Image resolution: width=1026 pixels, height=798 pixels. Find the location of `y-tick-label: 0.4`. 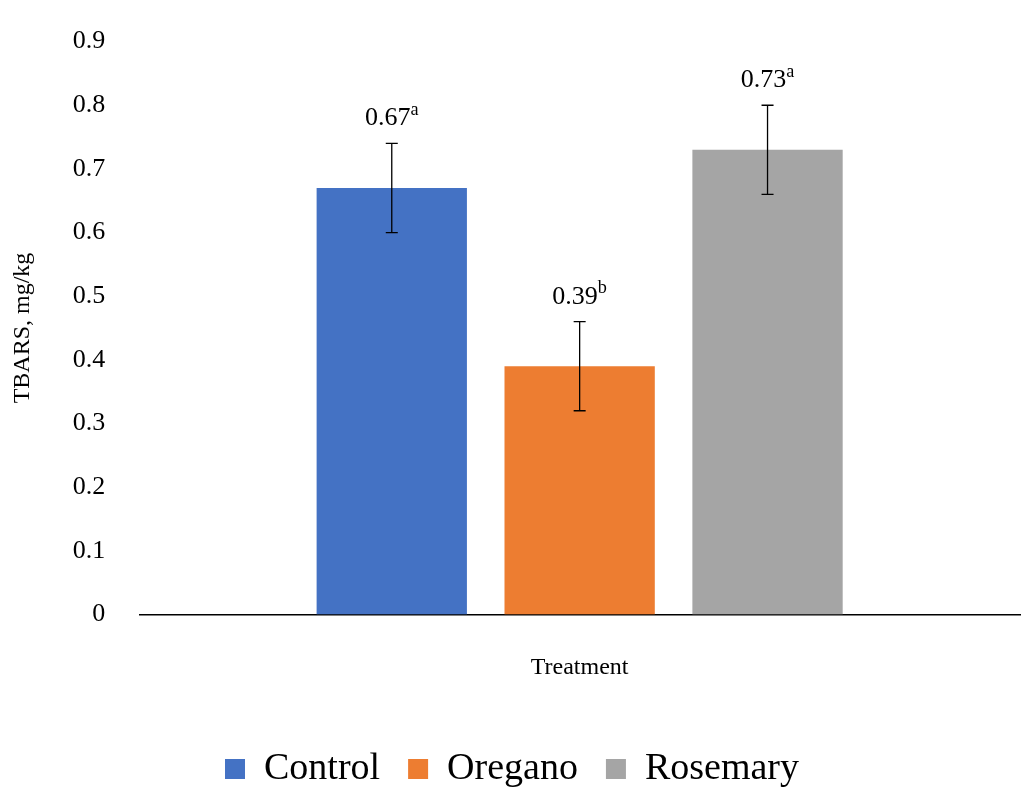

y-tick-label: 0.4 is located at coordinates (89, 358).